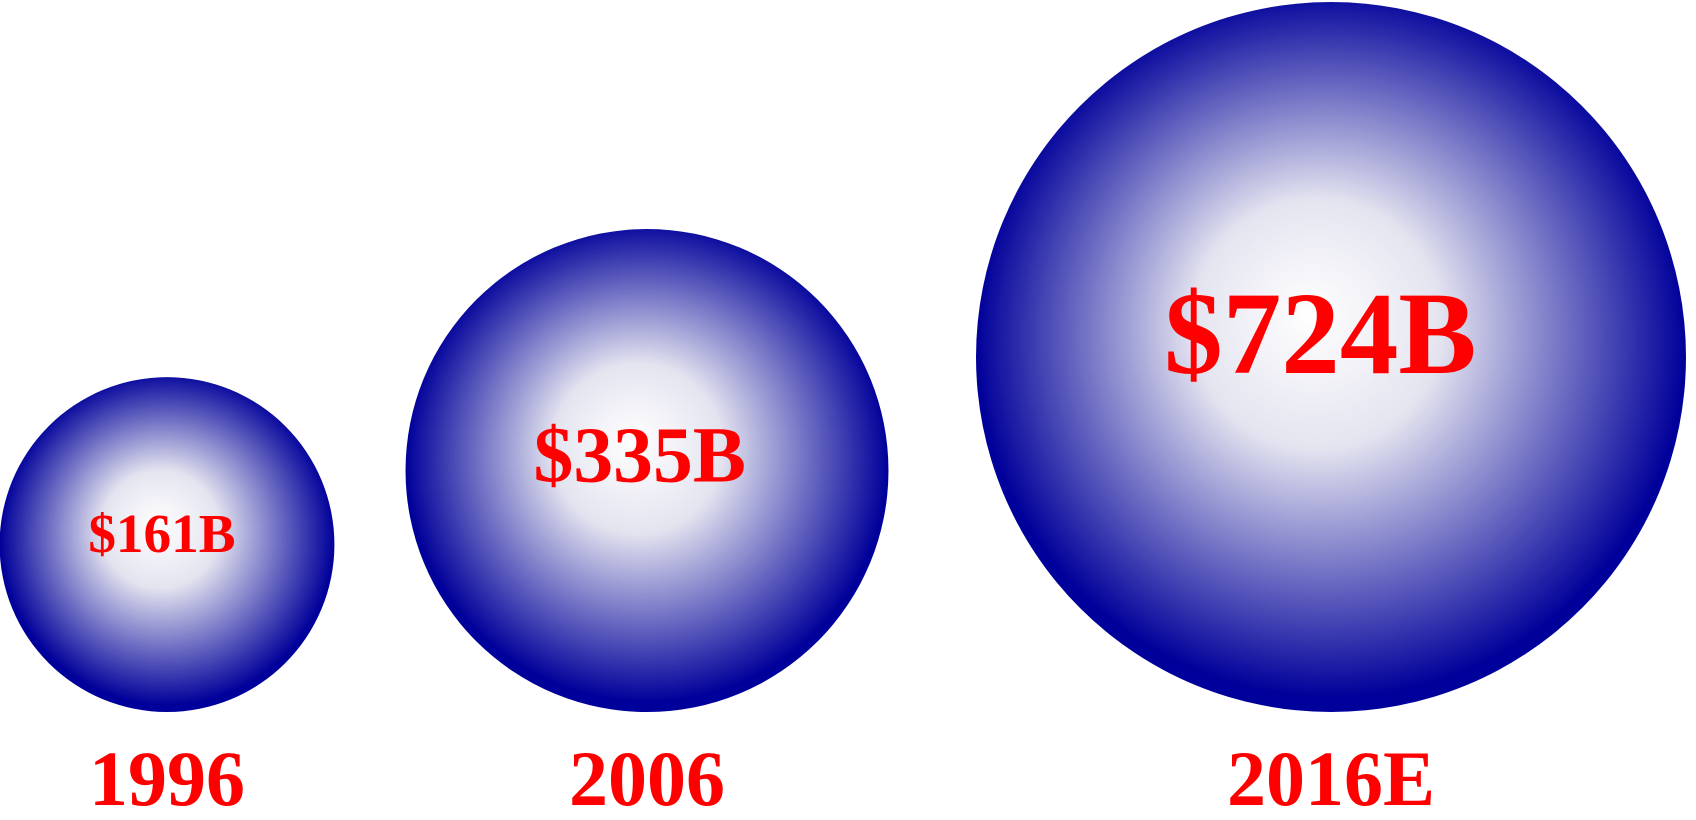 This screenshot has height=820, width=1696. I want to click on category-label: 2006, so click(647, 777).